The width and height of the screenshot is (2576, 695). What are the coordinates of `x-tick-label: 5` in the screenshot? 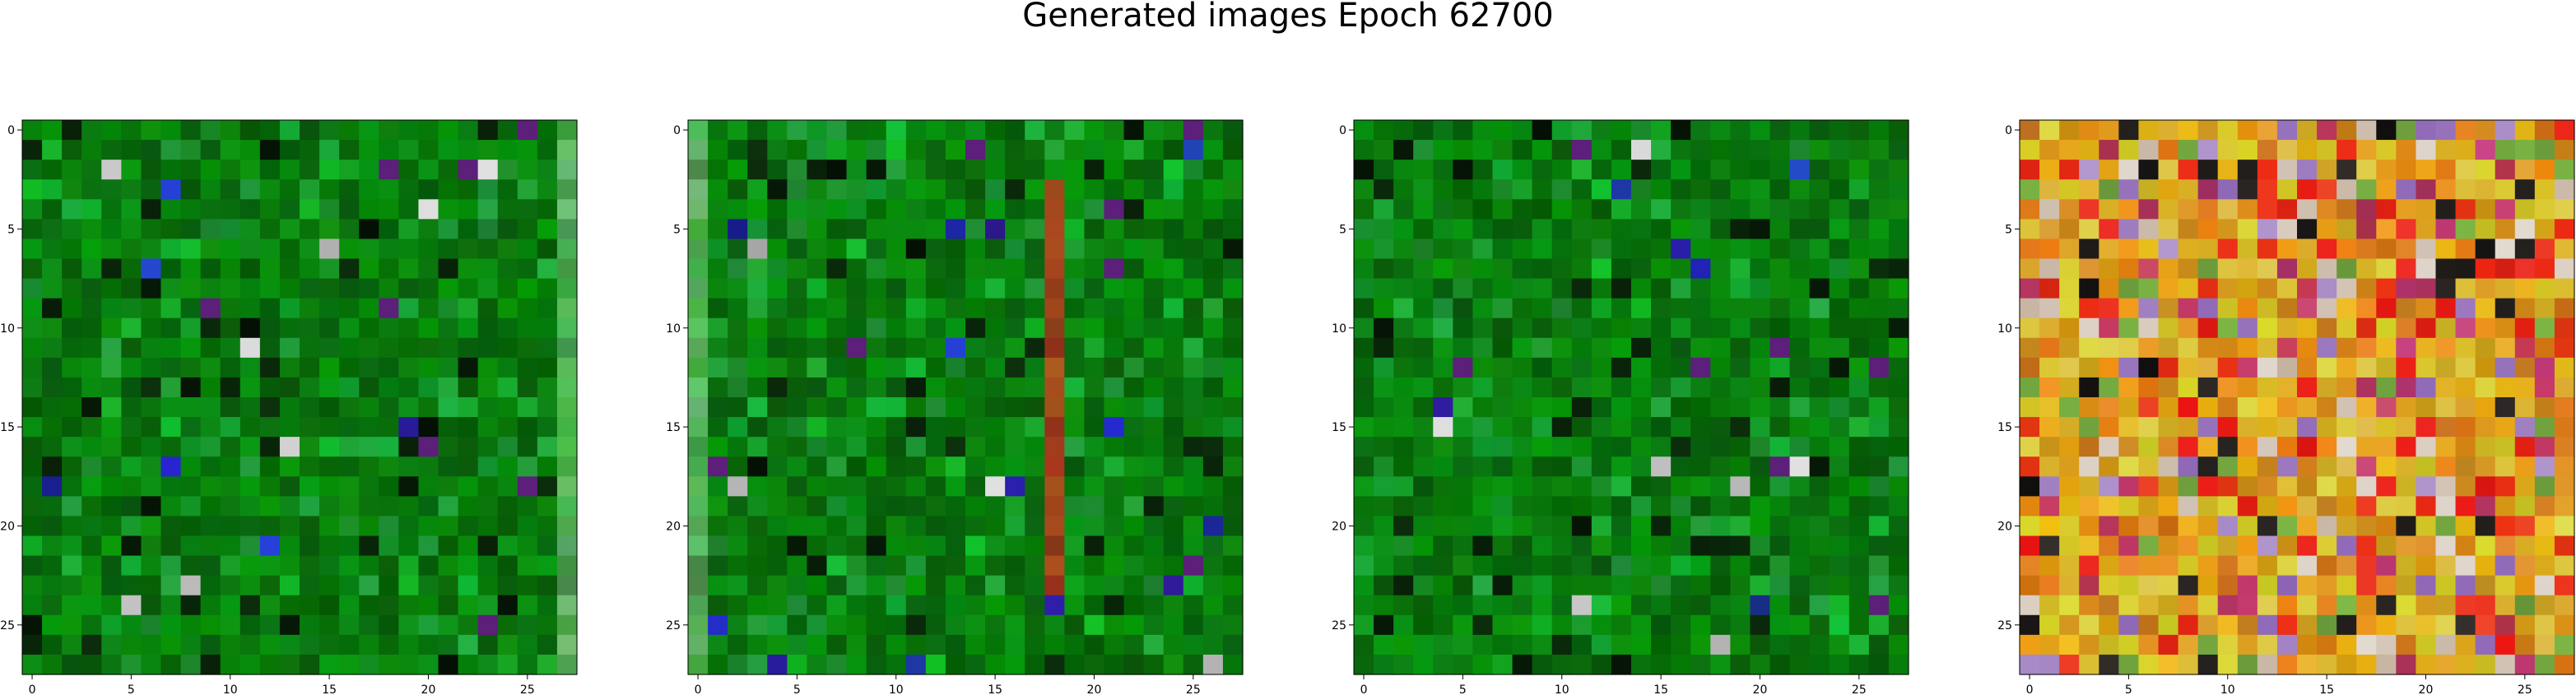 It's located at (131, 689).